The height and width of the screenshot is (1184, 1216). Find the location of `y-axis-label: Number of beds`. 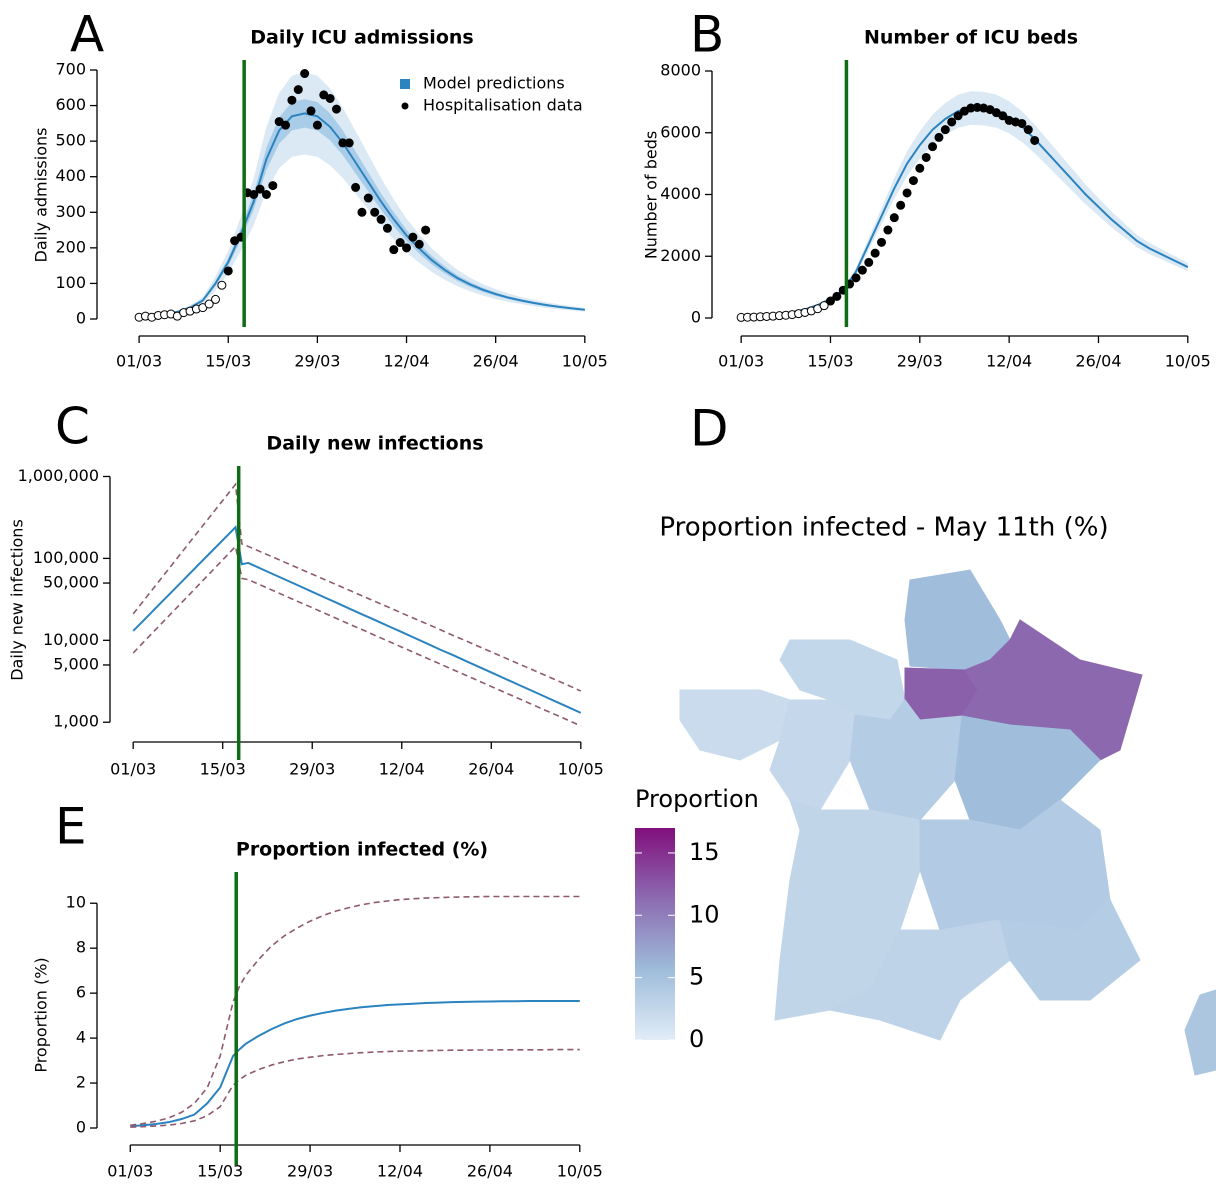

y-axis-label: Number of beds is located at coordinates (651, 195).